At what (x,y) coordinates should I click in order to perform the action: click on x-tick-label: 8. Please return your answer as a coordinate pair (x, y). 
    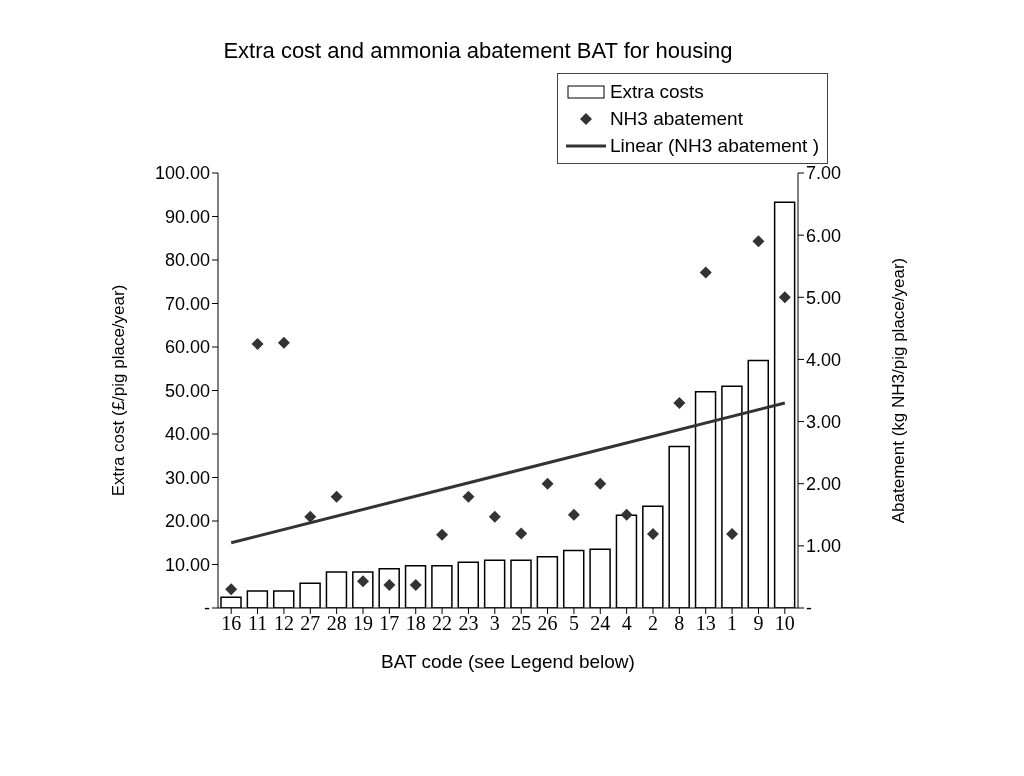
    Looking at the image, I should click on (679, 623).